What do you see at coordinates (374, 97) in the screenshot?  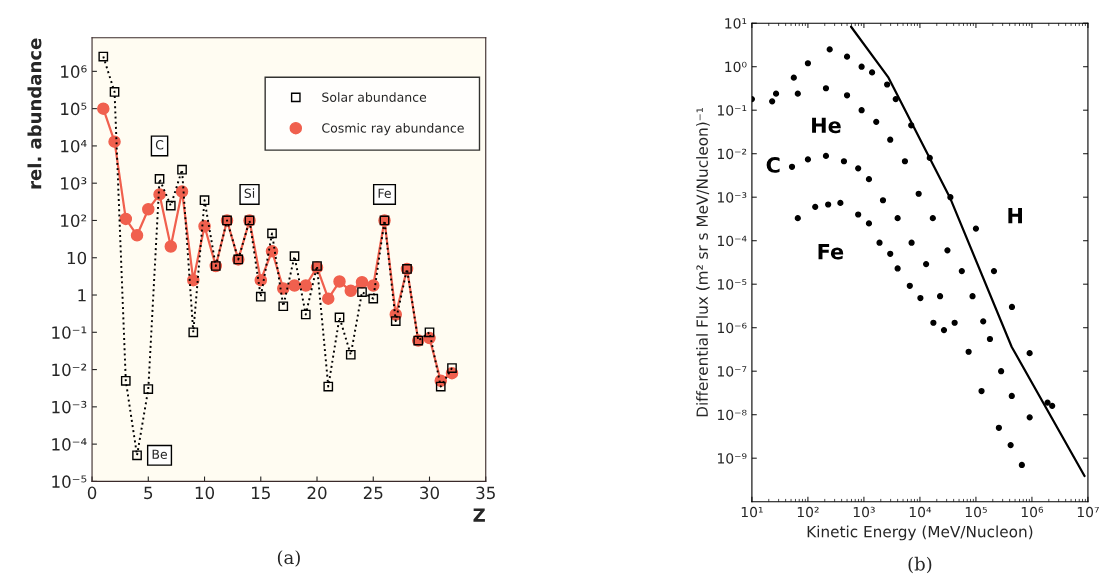 I see `legend-label: Solar abundance` at bounding box center [374, 97].